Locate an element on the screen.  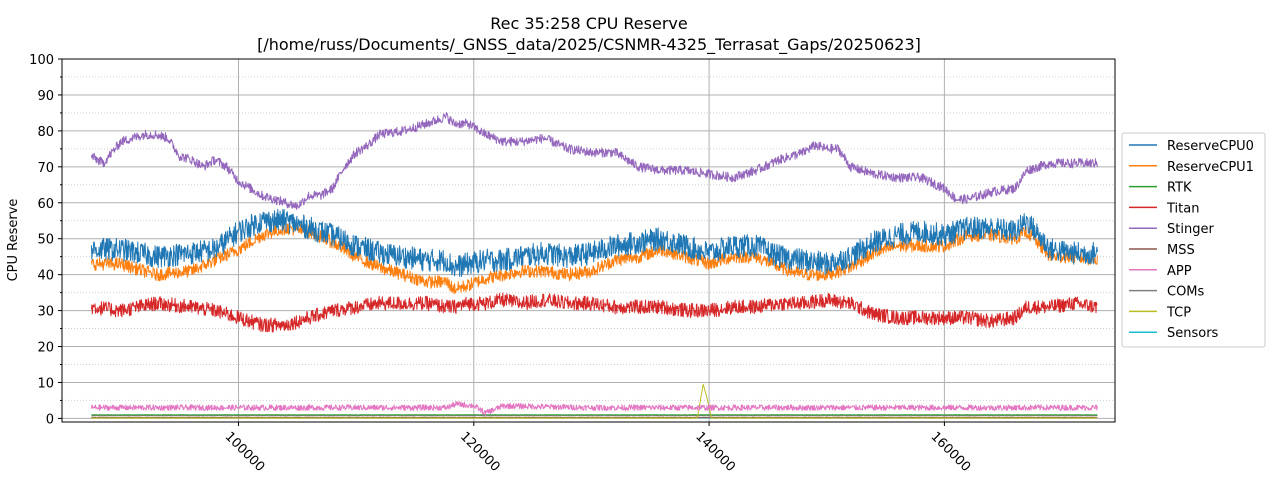
y-tick-label: 60 is located at coordinates (45, 204).